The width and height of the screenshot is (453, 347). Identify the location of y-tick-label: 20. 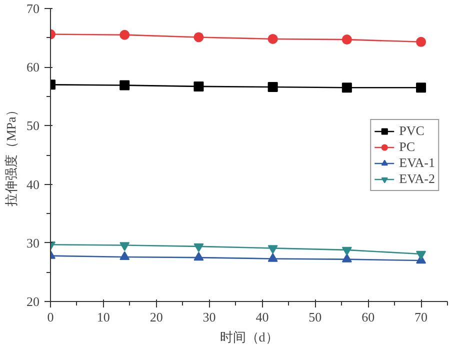
(33, 301).